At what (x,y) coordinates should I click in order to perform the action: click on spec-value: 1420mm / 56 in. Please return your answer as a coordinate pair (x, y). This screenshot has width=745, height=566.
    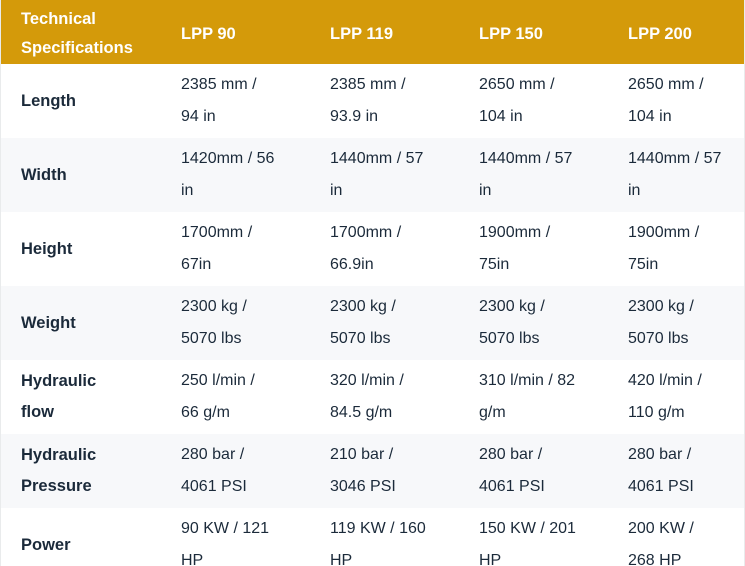
    Looking at the image, I should click on (228, 174).